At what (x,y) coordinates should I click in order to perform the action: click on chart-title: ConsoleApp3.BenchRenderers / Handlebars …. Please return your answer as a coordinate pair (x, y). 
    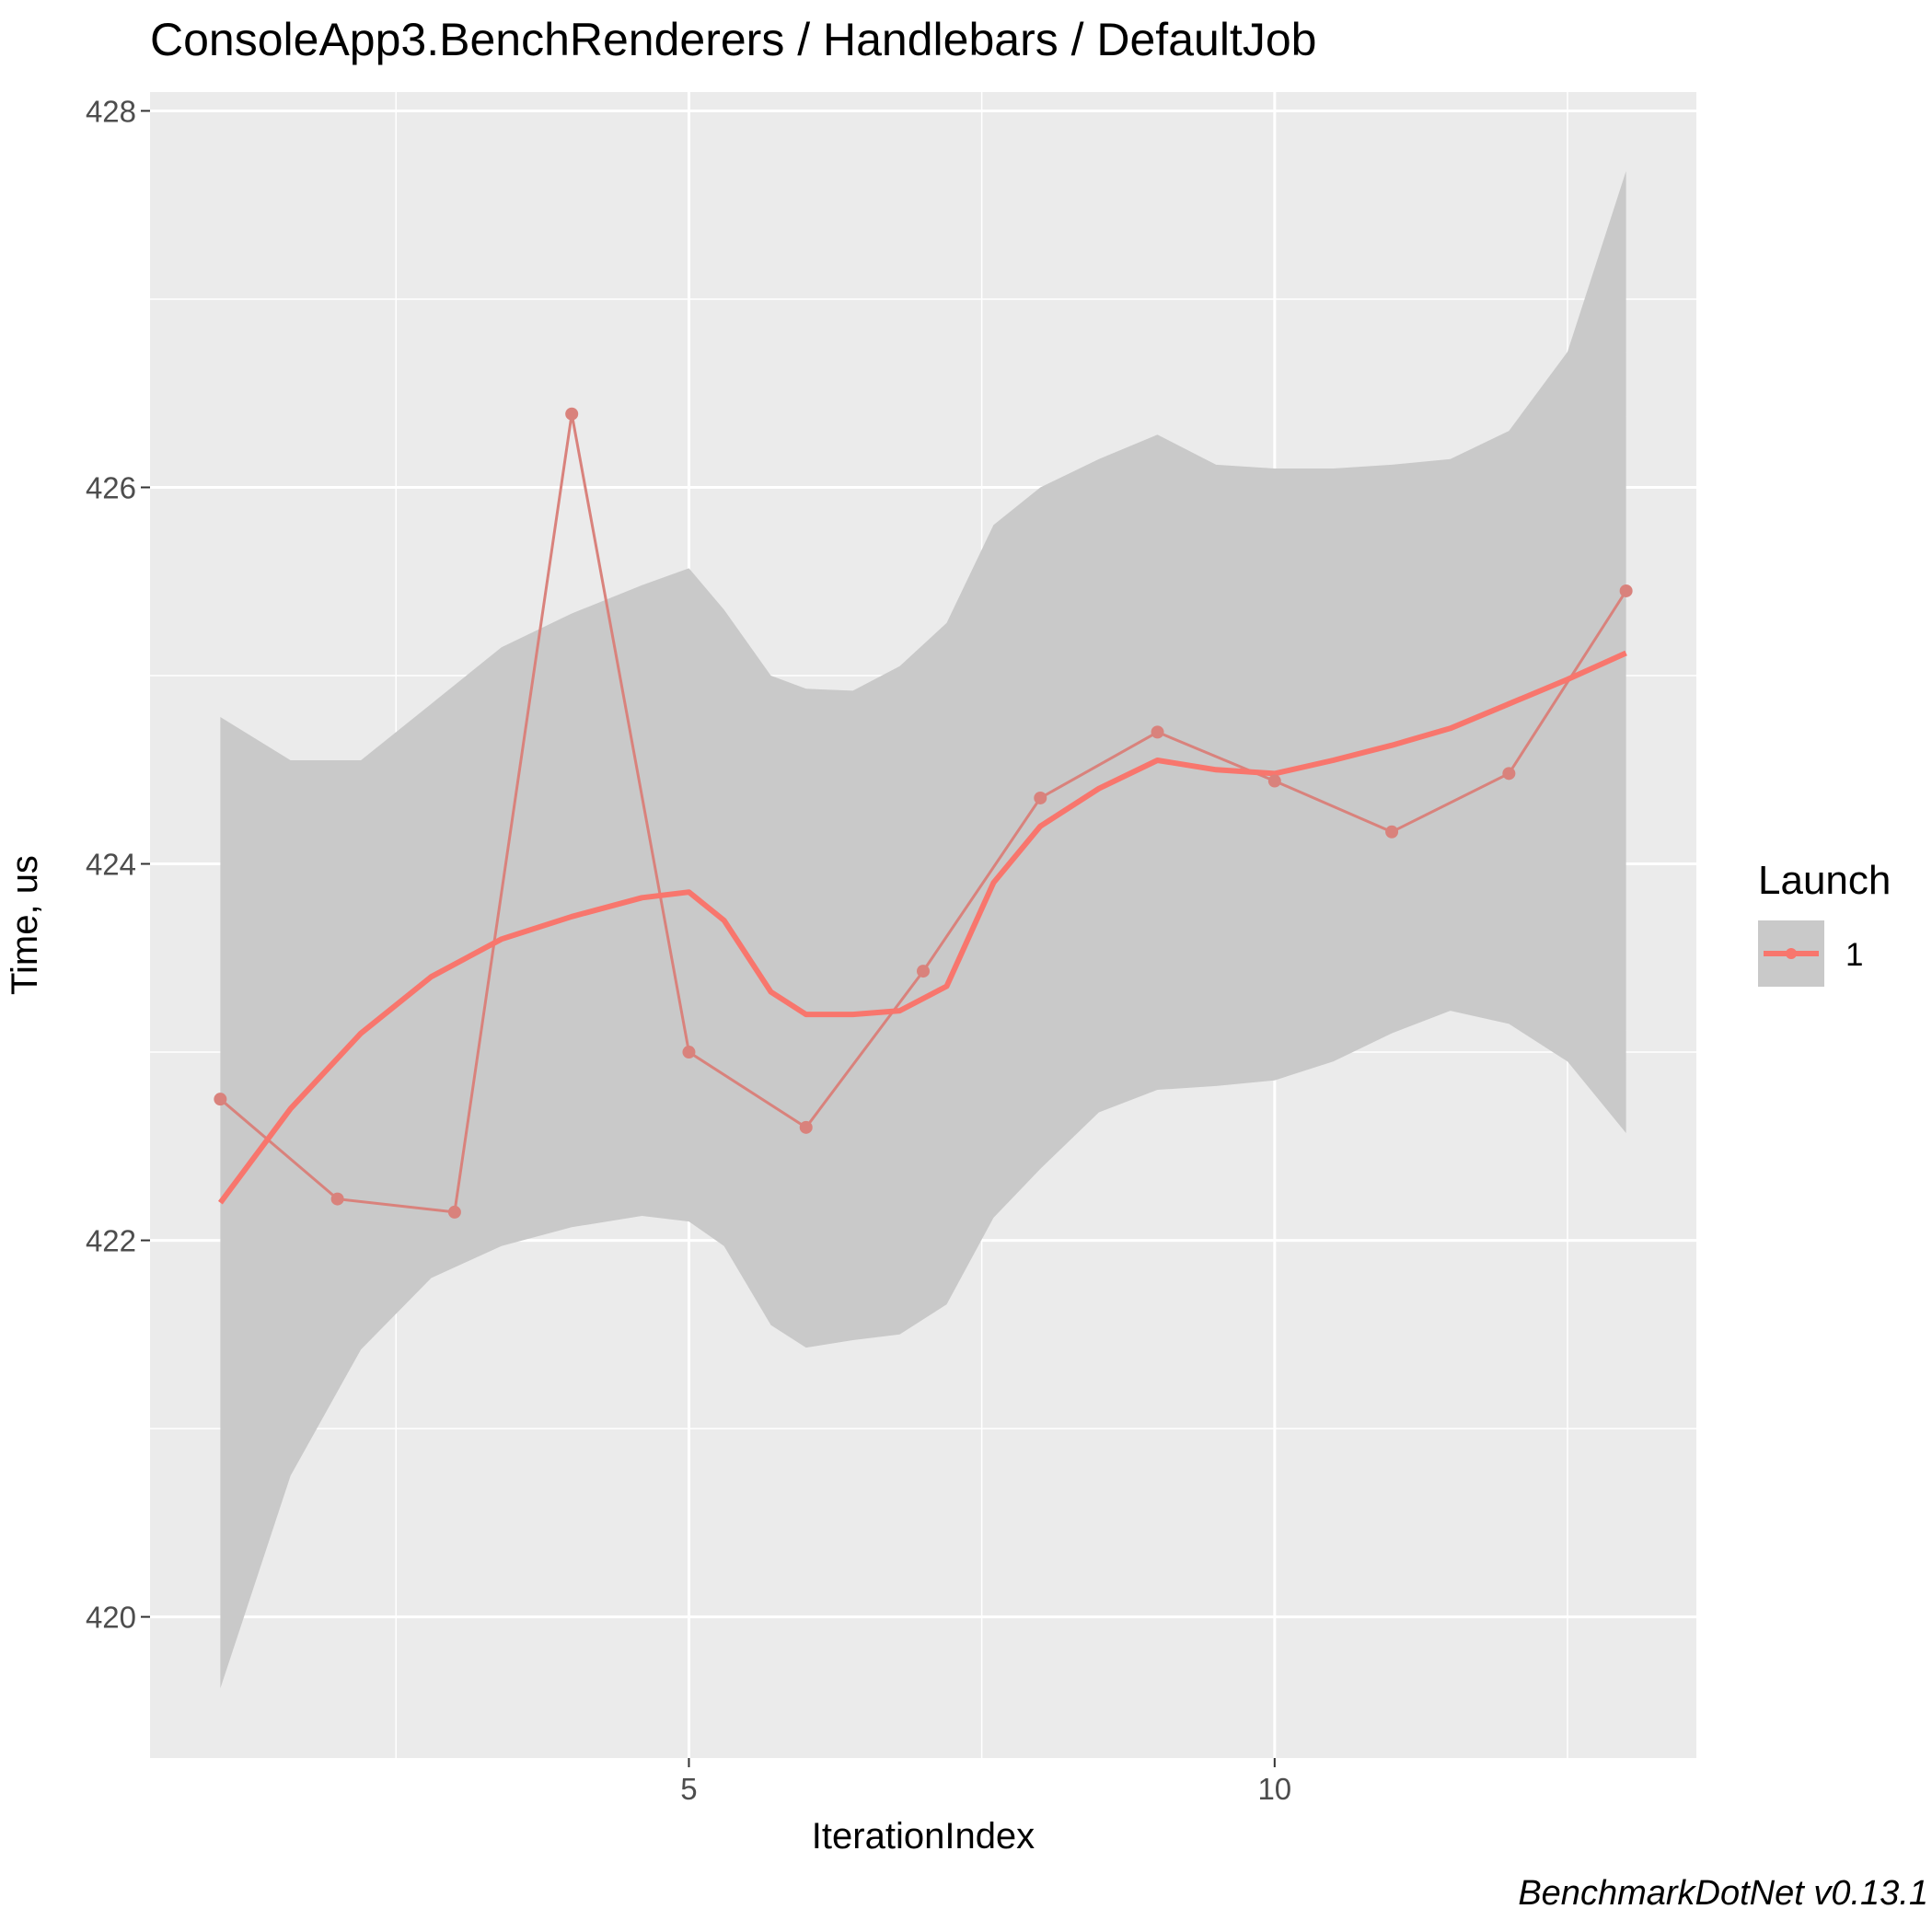
    Looking at the image, I should click on (734, 40).